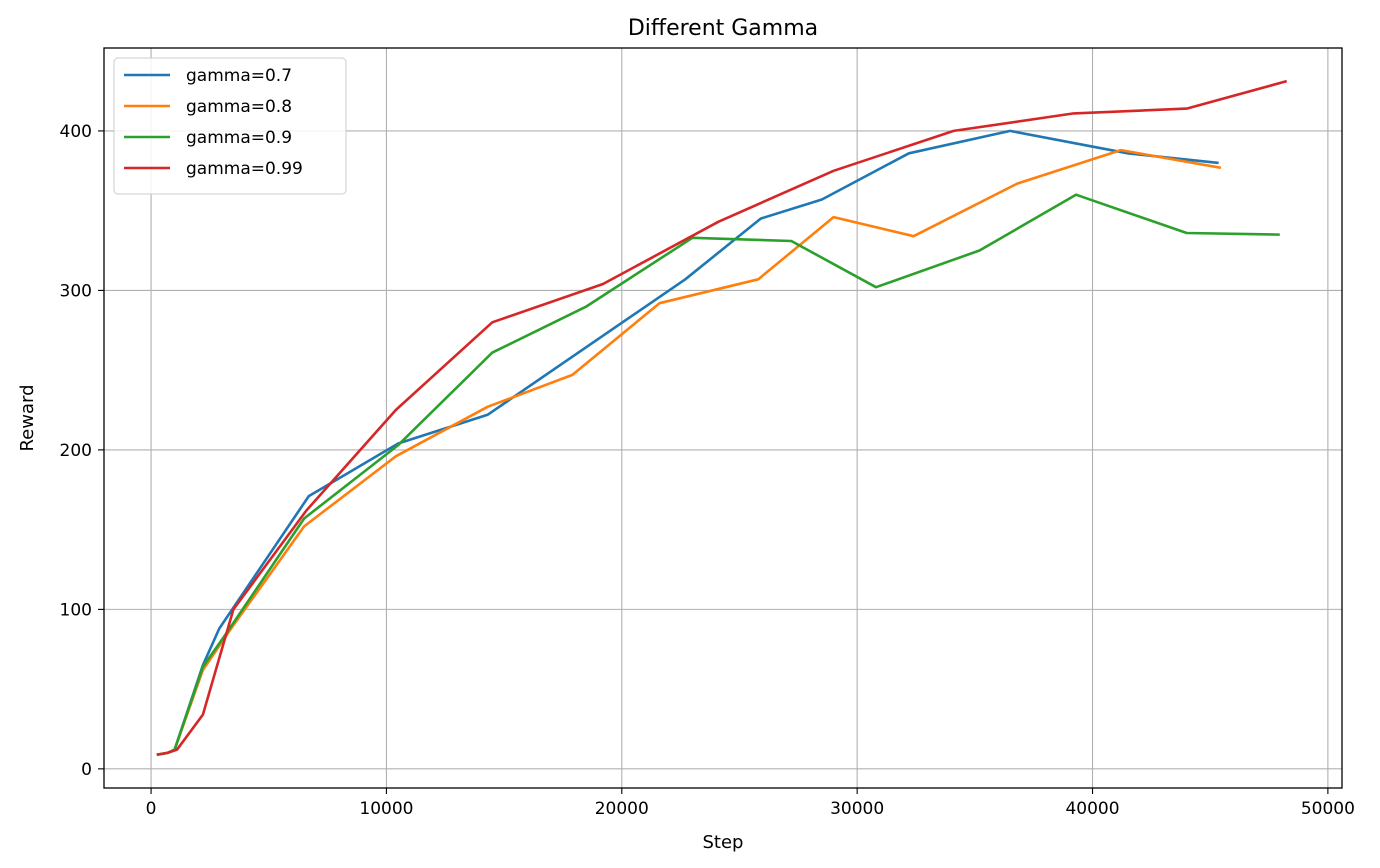 This screenshot has height=868, width=1380. What do you see at coordinates (86, 770) in the screenshot?
I see `y-tick-label: 0` at bounding box center [86, 770].